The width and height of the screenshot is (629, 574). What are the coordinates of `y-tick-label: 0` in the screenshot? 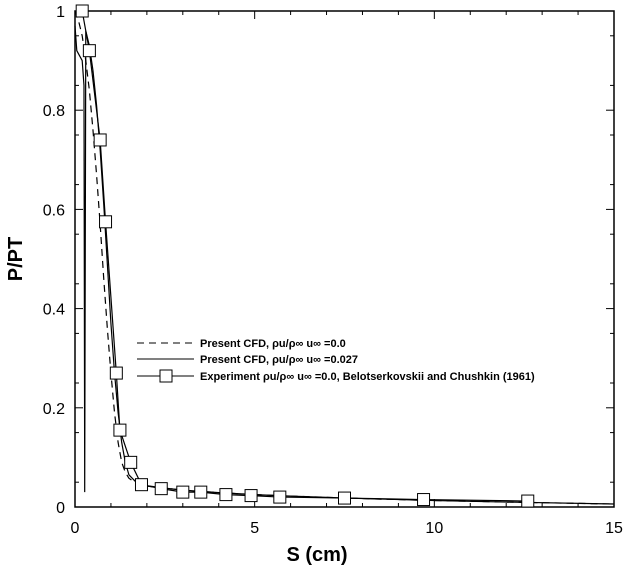 It's located at (60, 508).